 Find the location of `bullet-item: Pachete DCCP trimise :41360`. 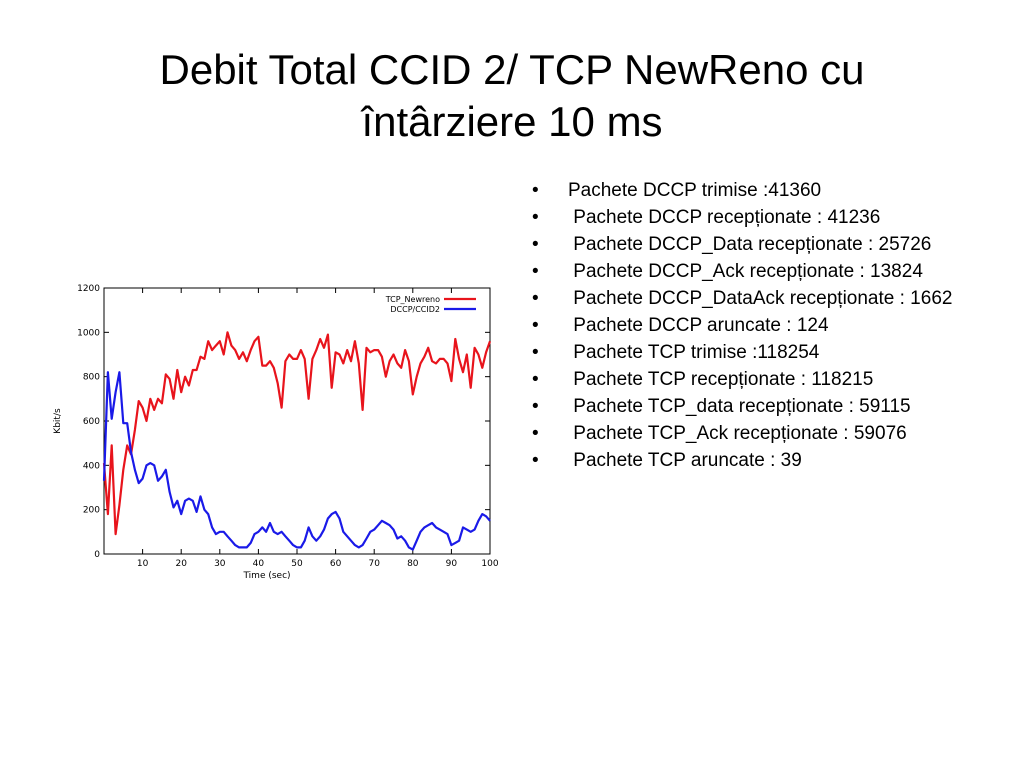

bullet-item: Pachete DCCP trimise :41360 is located at coordinates (758, 191).